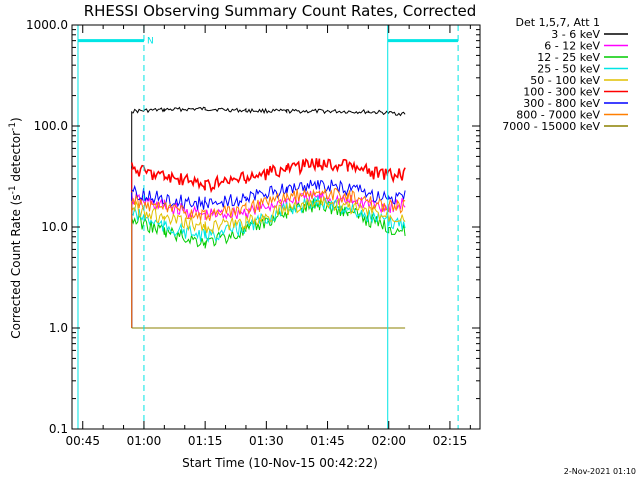  I want to click on legend-entry-label: 7000 - 15000 keV, so click(551, 126).